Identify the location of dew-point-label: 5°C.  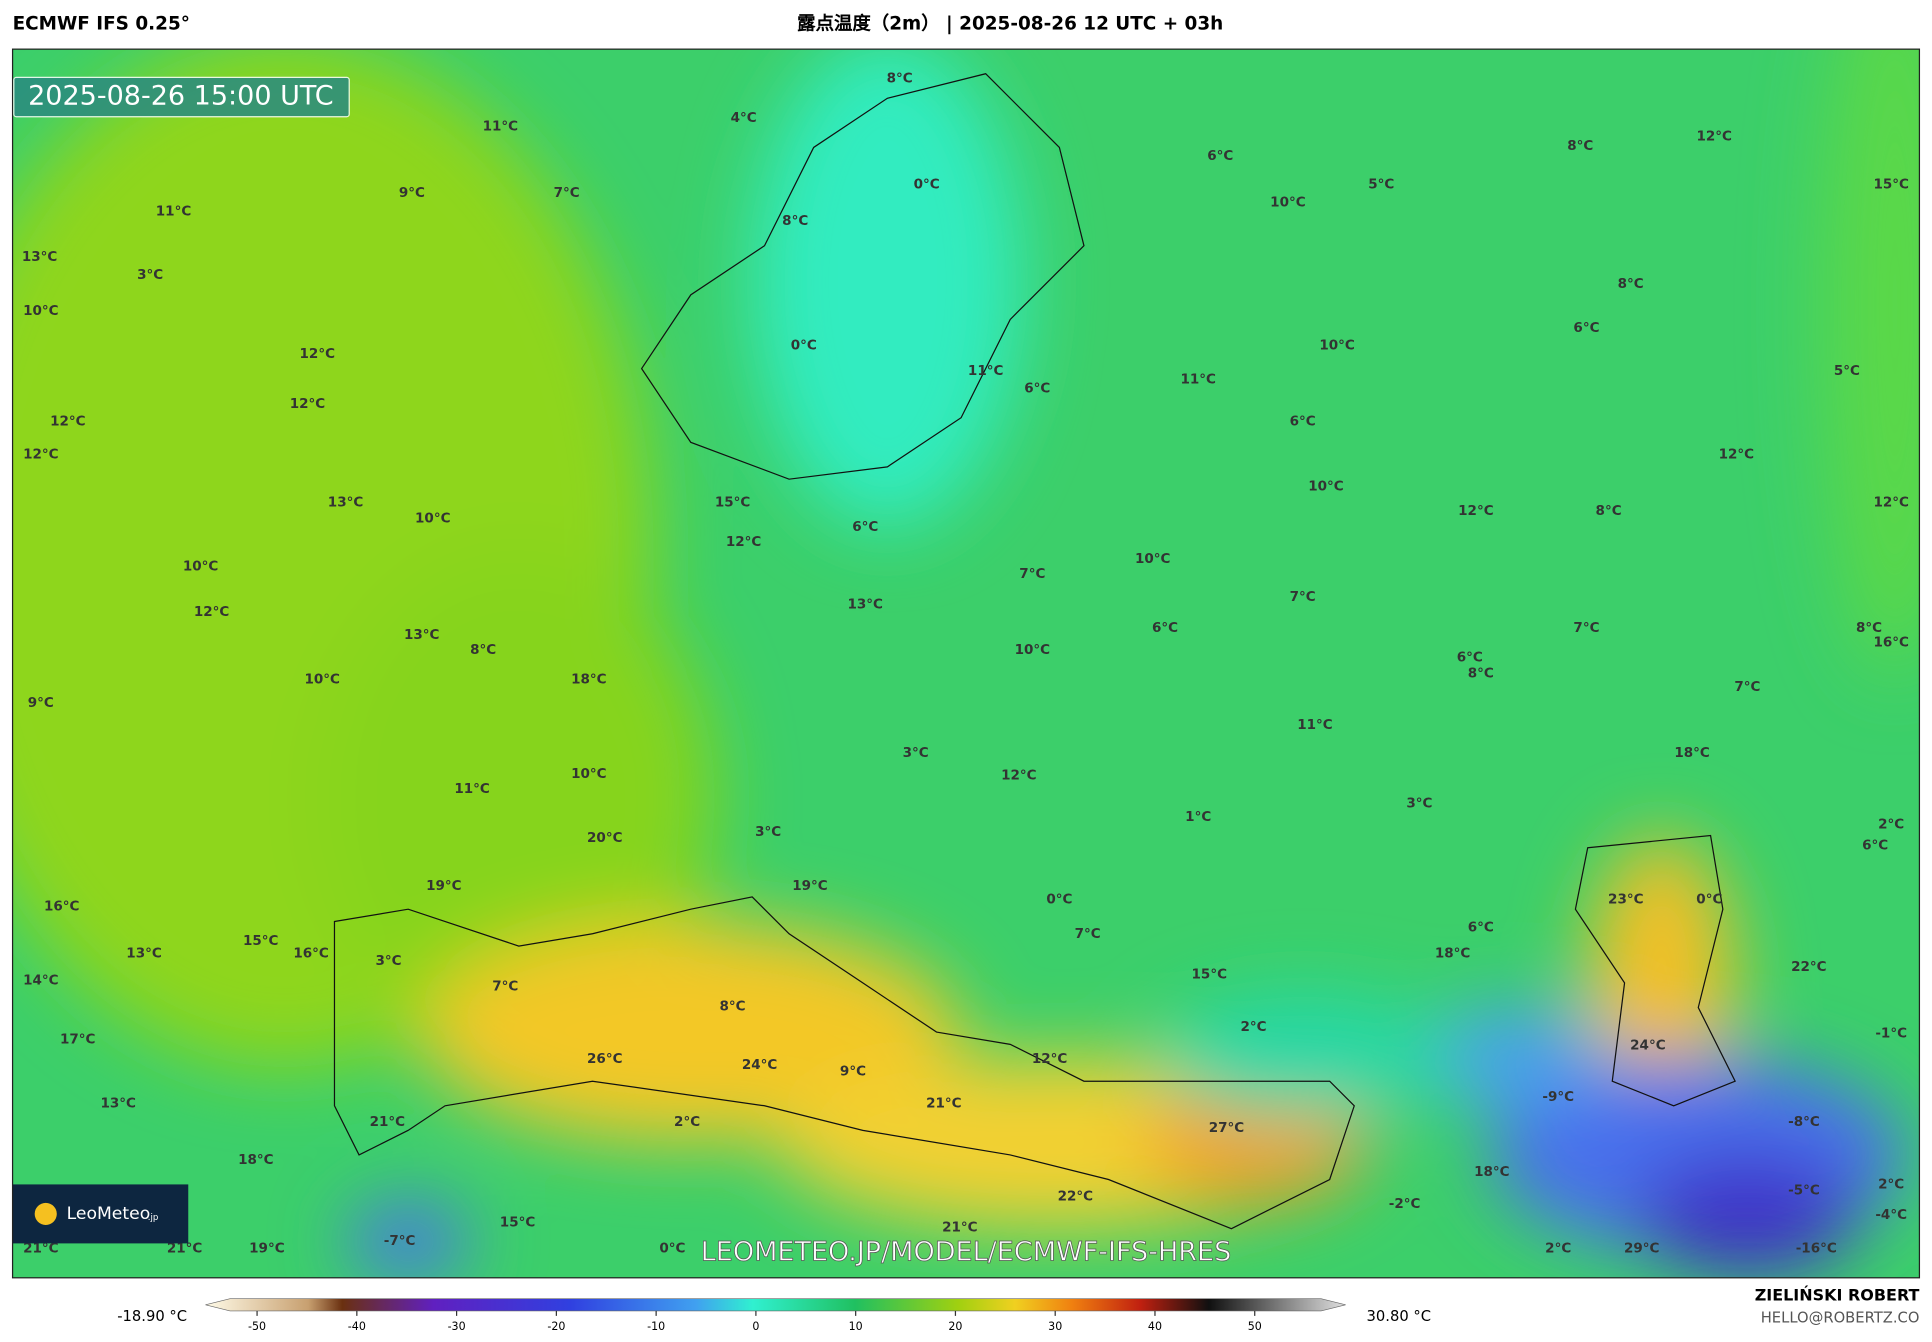
(1847, 371).